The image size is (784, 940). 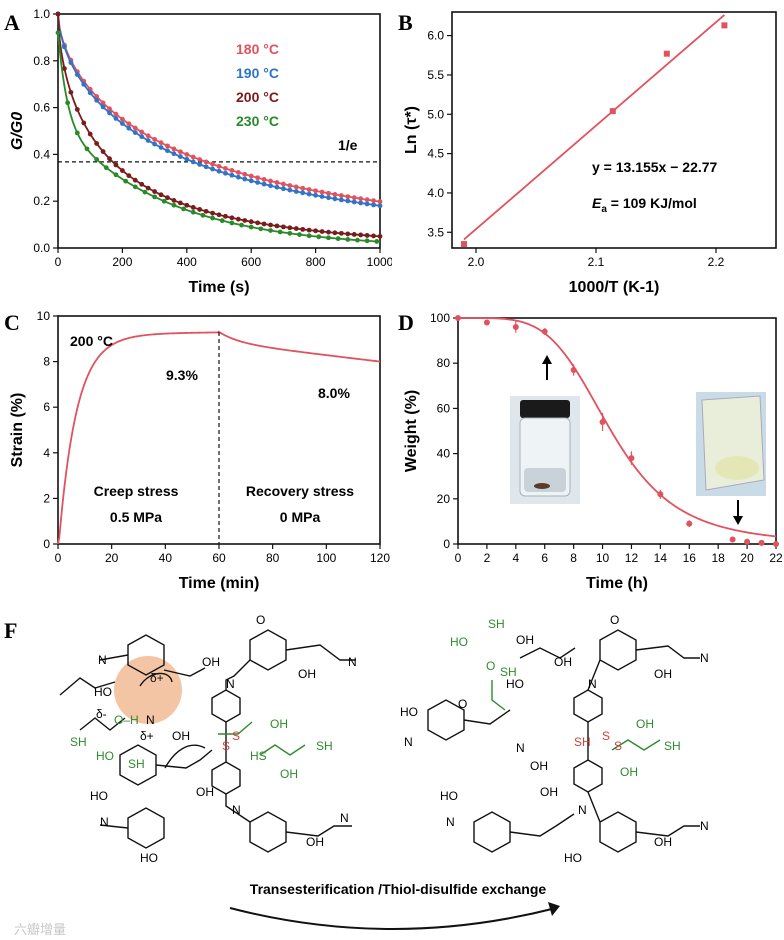 I want to click on panel-letter-c: C, so click(x=12, y=322).